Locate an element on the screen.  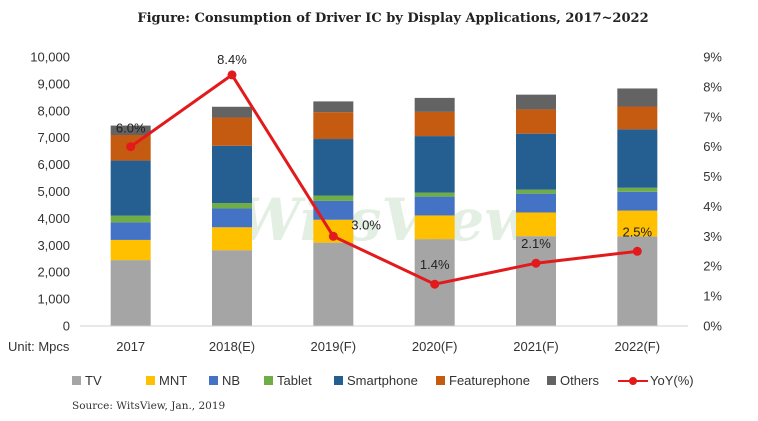
x-tick-label: 2021(F) is located at coordinates (536, 346).